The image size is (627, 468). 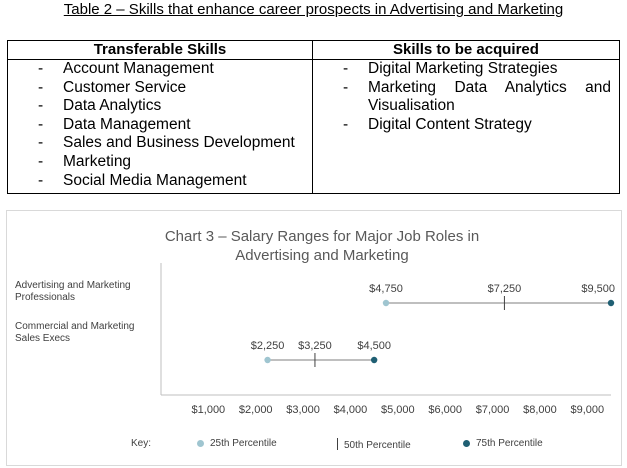 What do you see at coordinates (505, 289) in the screenshot?
I see `data-label: $7,250` at bounding box center [505, 289].